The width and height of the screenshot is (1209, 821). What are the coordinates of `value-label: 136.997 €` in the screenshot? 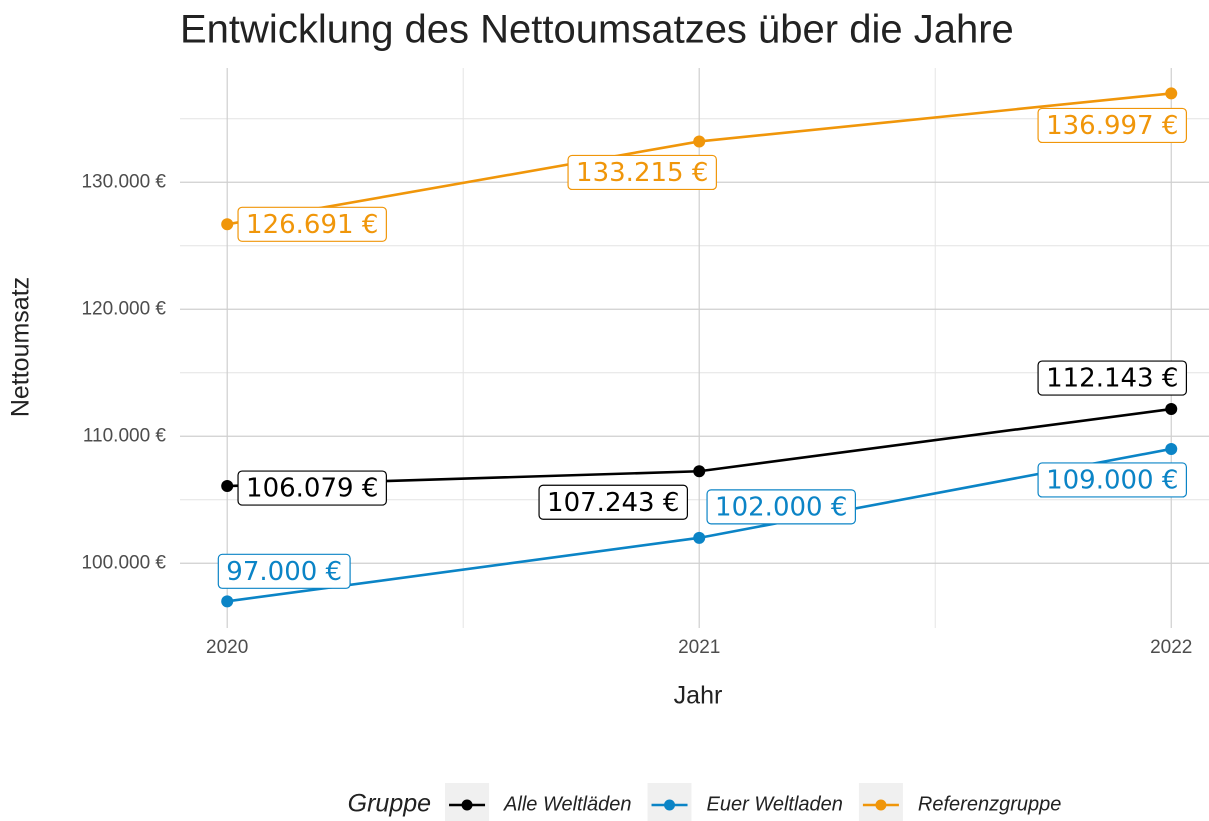 It's located at (1112, 125).